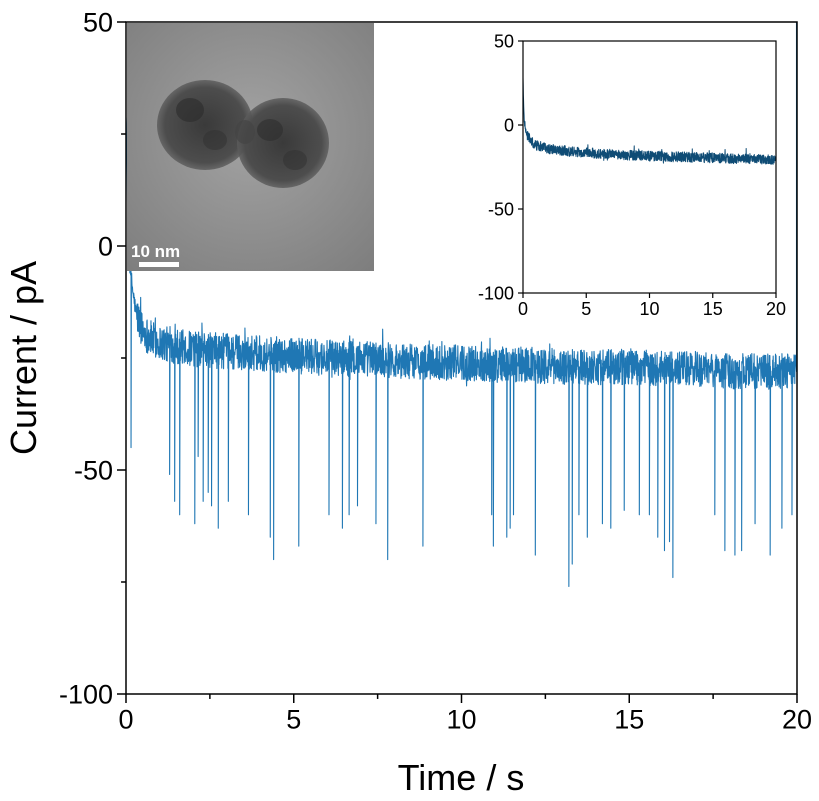 This screenshot has height=801, width=819. I want to click on tem-image-inset: 10 nm, so click(250, 147).